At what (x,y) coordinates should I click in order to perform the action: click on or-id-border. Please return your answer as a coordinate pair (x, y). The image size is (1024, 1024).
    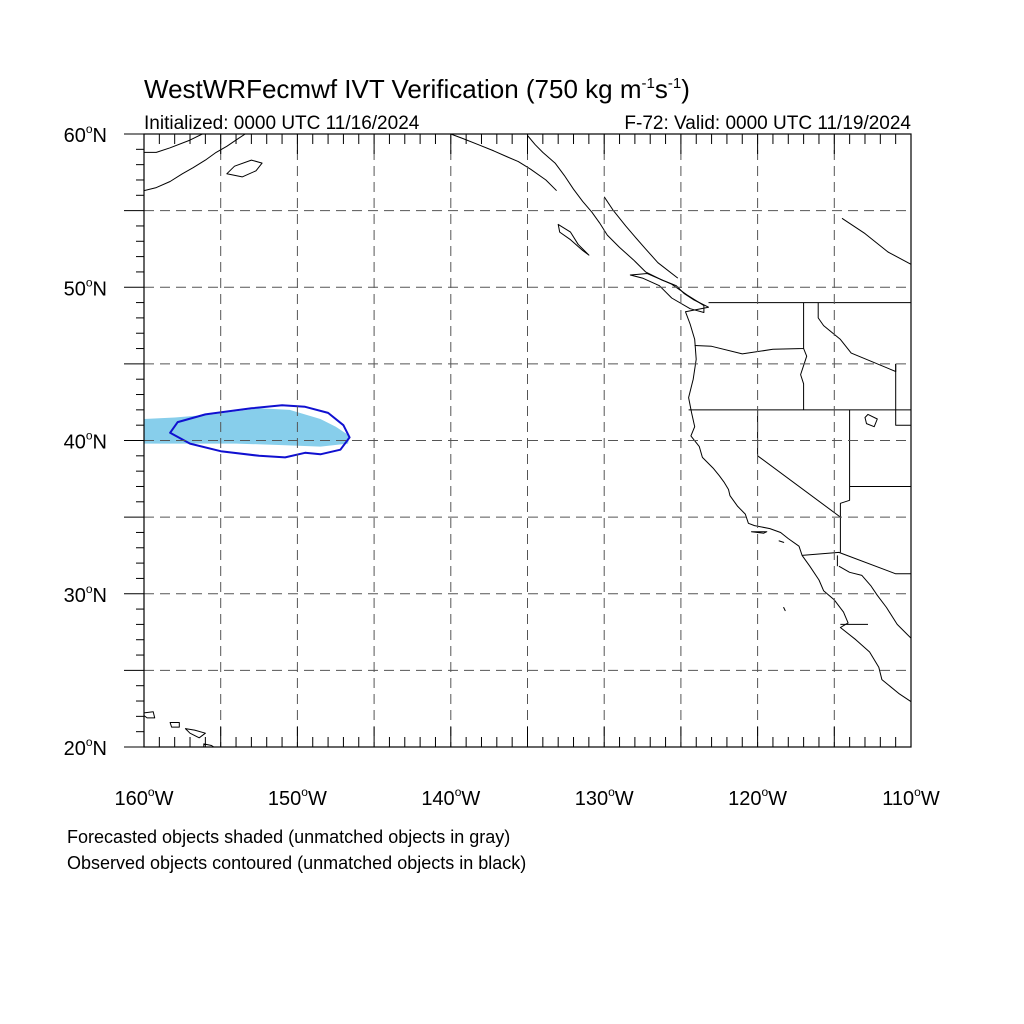
    Looking at the image, I should click on (804, 379).